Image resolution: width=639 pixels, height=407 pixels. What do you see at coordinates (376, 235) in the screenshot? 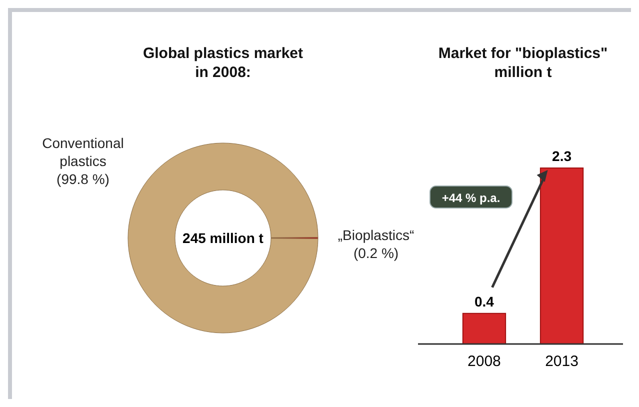
I see `slice-label: „Bioplastics“` at bounding box center [376, 235].